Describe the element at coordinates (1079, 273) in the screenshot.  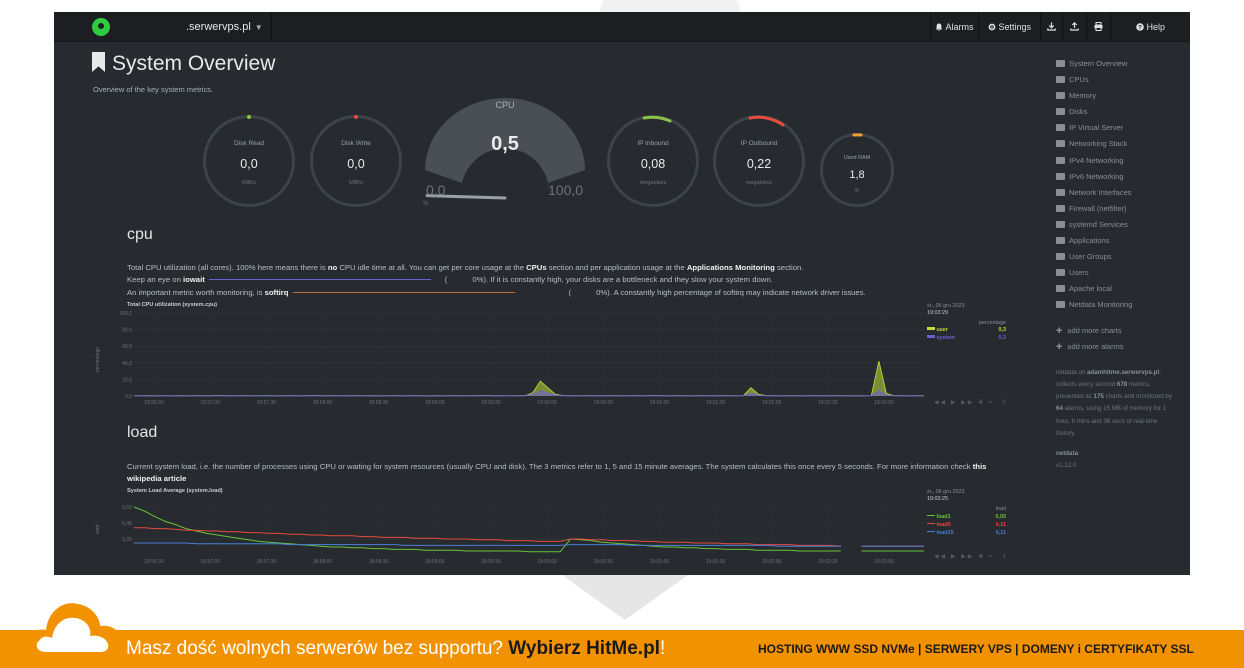
I see `sidebar-item-label: Users` at that location.